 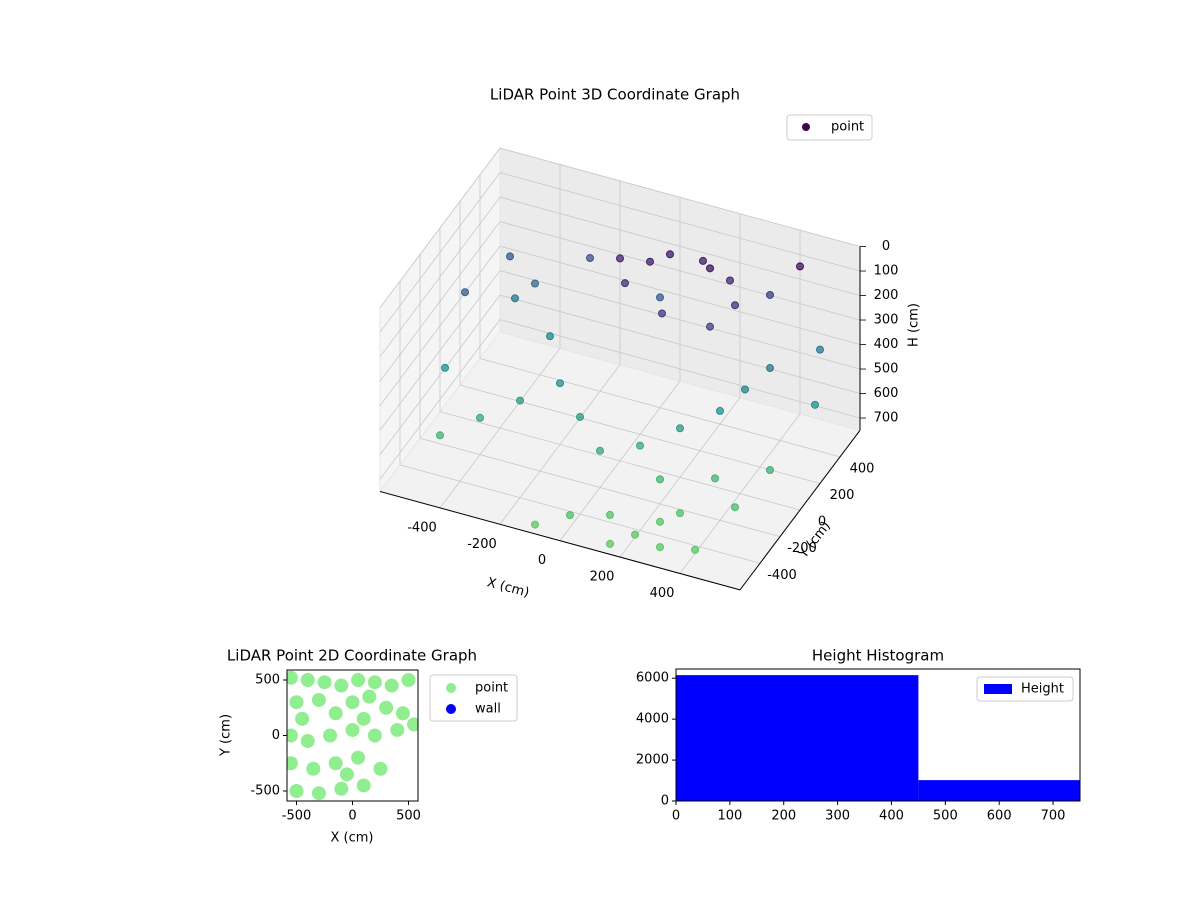 What do you see at coordinates (886, 344) in the screenshot?
I see `z-tick-label: 400` at bounding box center [886, 344].